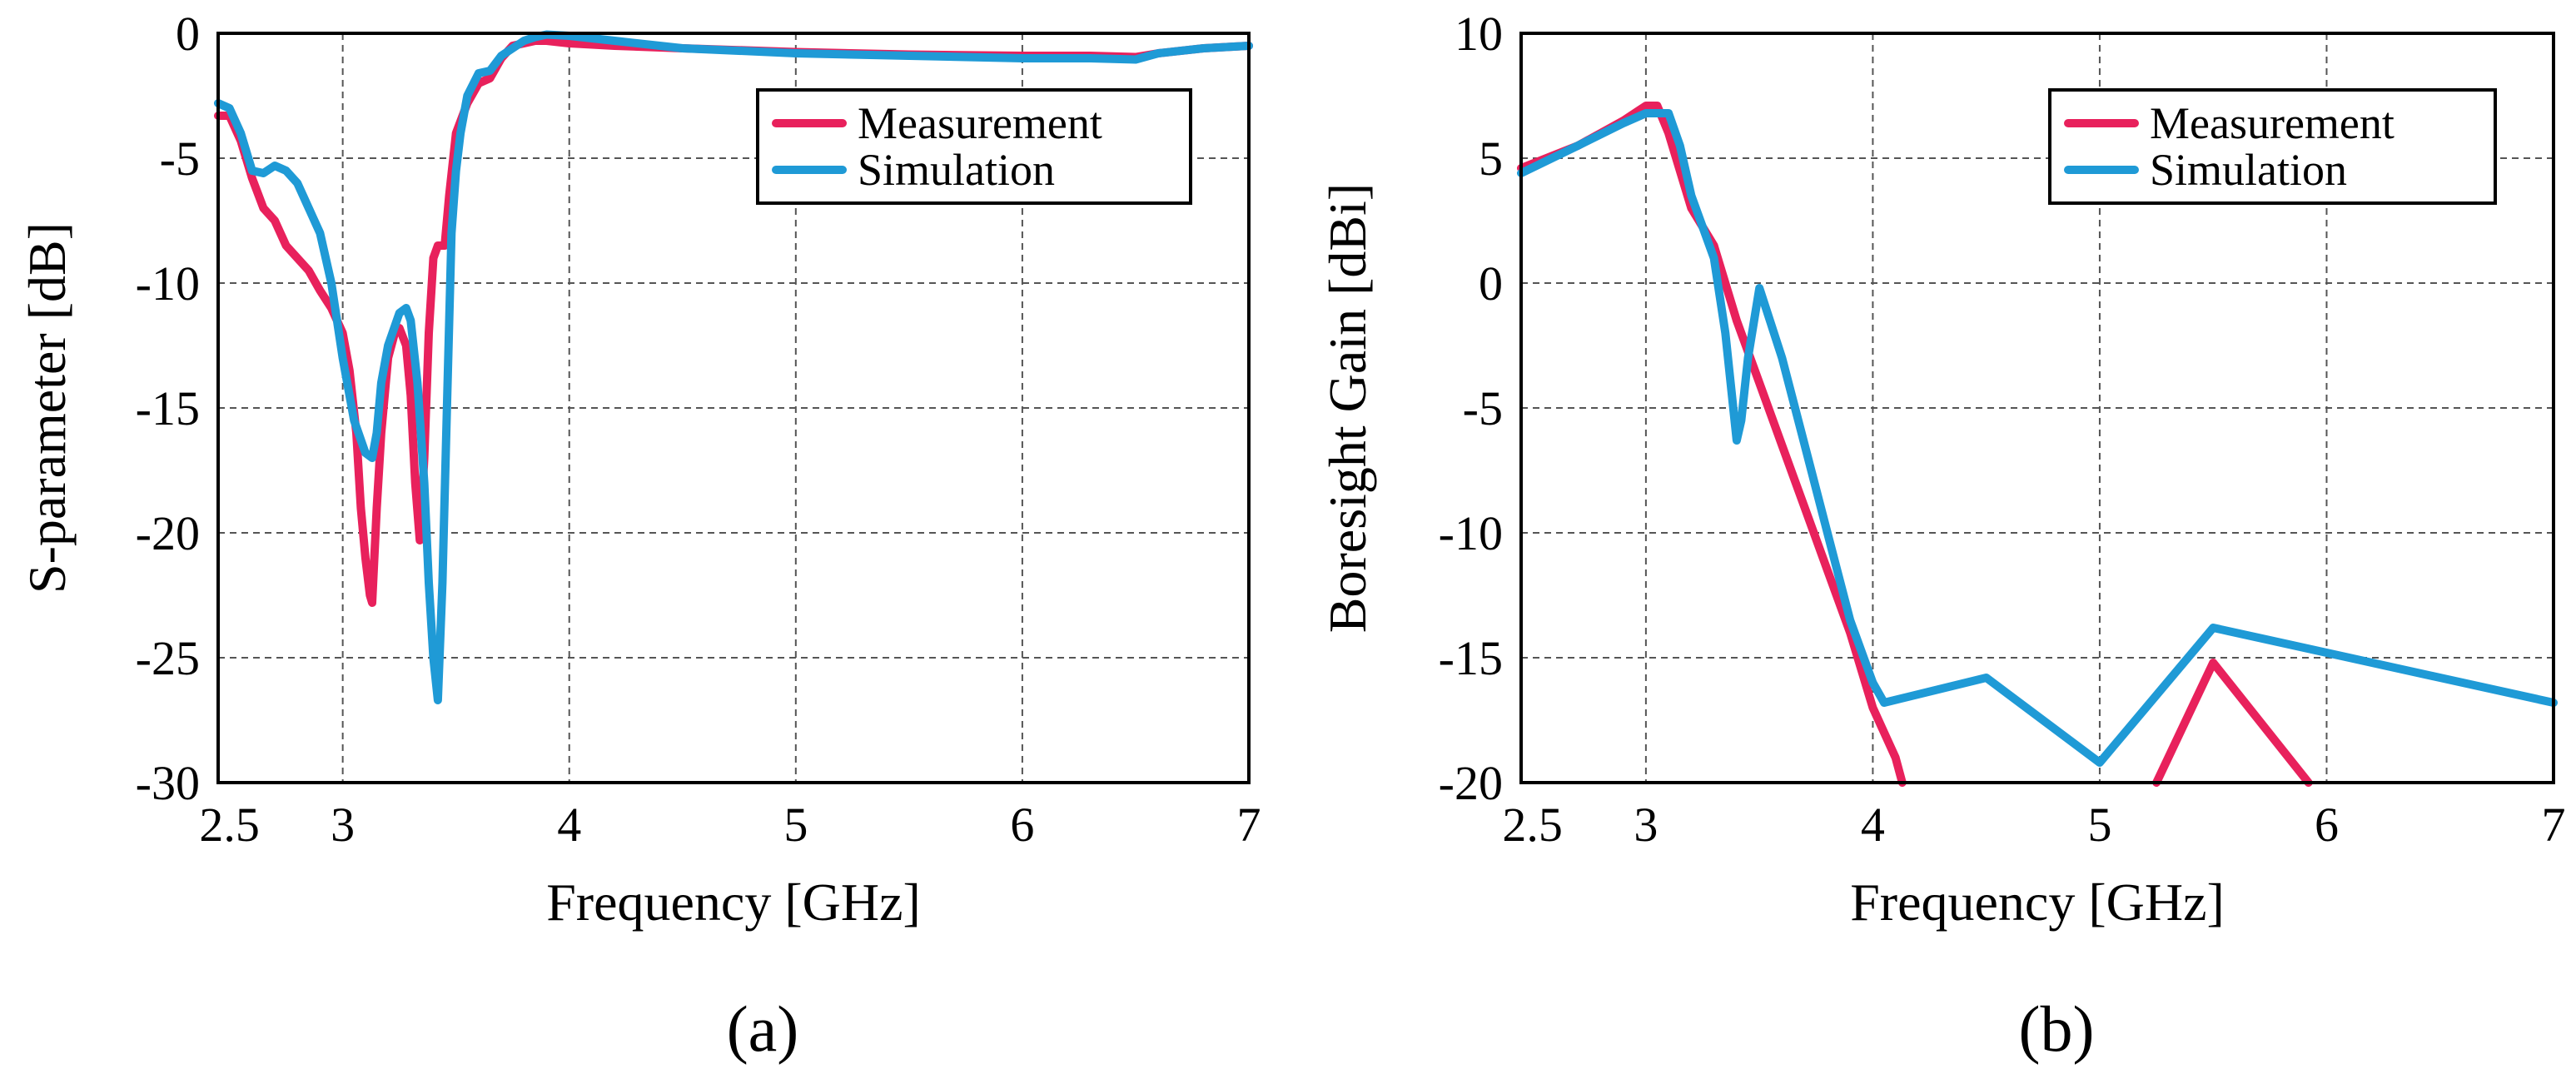  Describe the element at coordinates (2232, 723) in the screenshot. I see `series-line-measurement-seg2` at that location.